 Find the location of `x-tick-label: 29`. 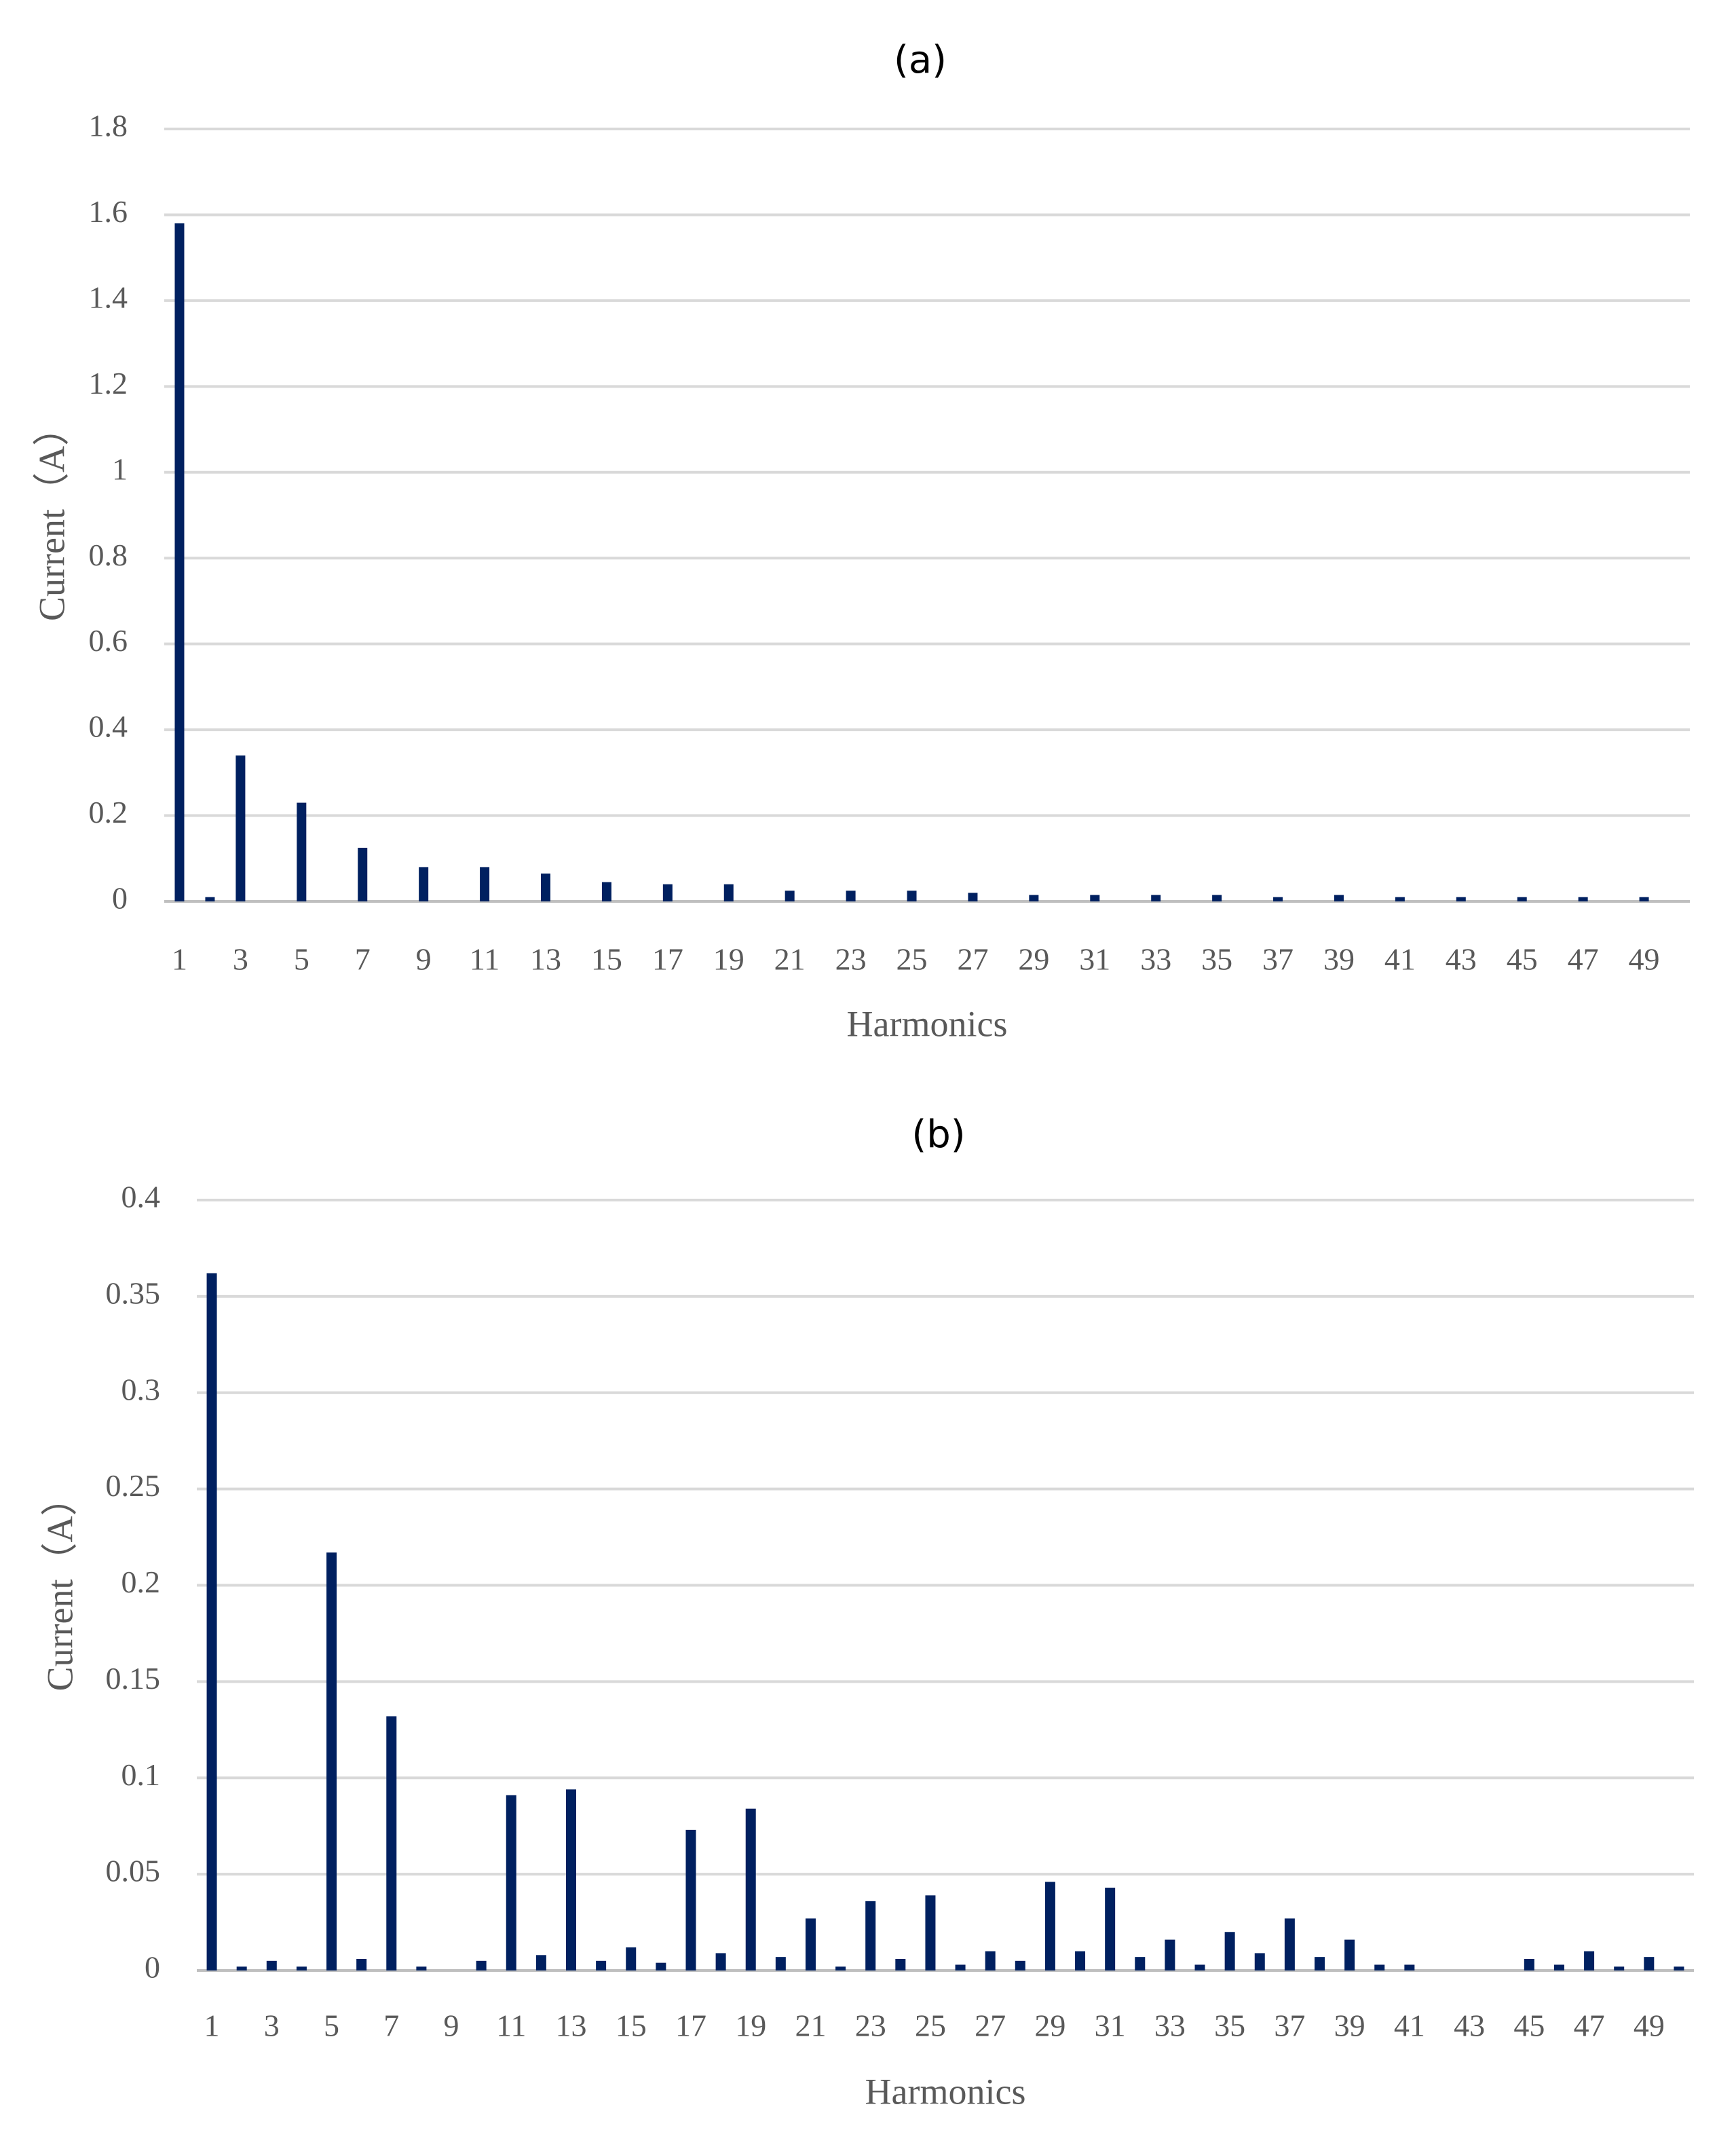

x-tick-label: 29 is located at coordinates (1049, 2025).